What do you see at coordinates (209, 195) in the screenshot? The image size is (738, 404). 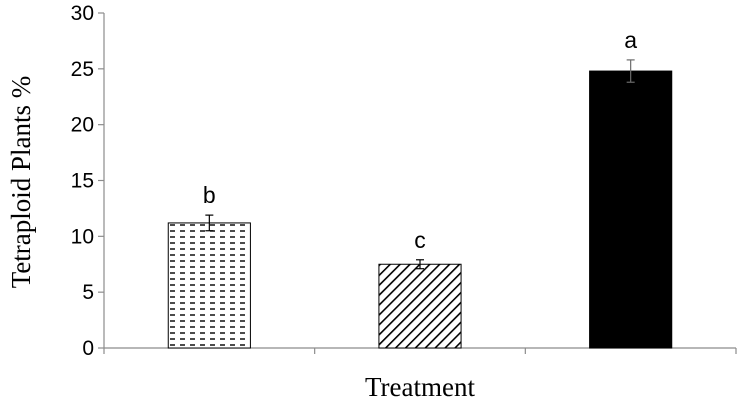 I see `significance-letter: b` at bounding box center [209, 195].